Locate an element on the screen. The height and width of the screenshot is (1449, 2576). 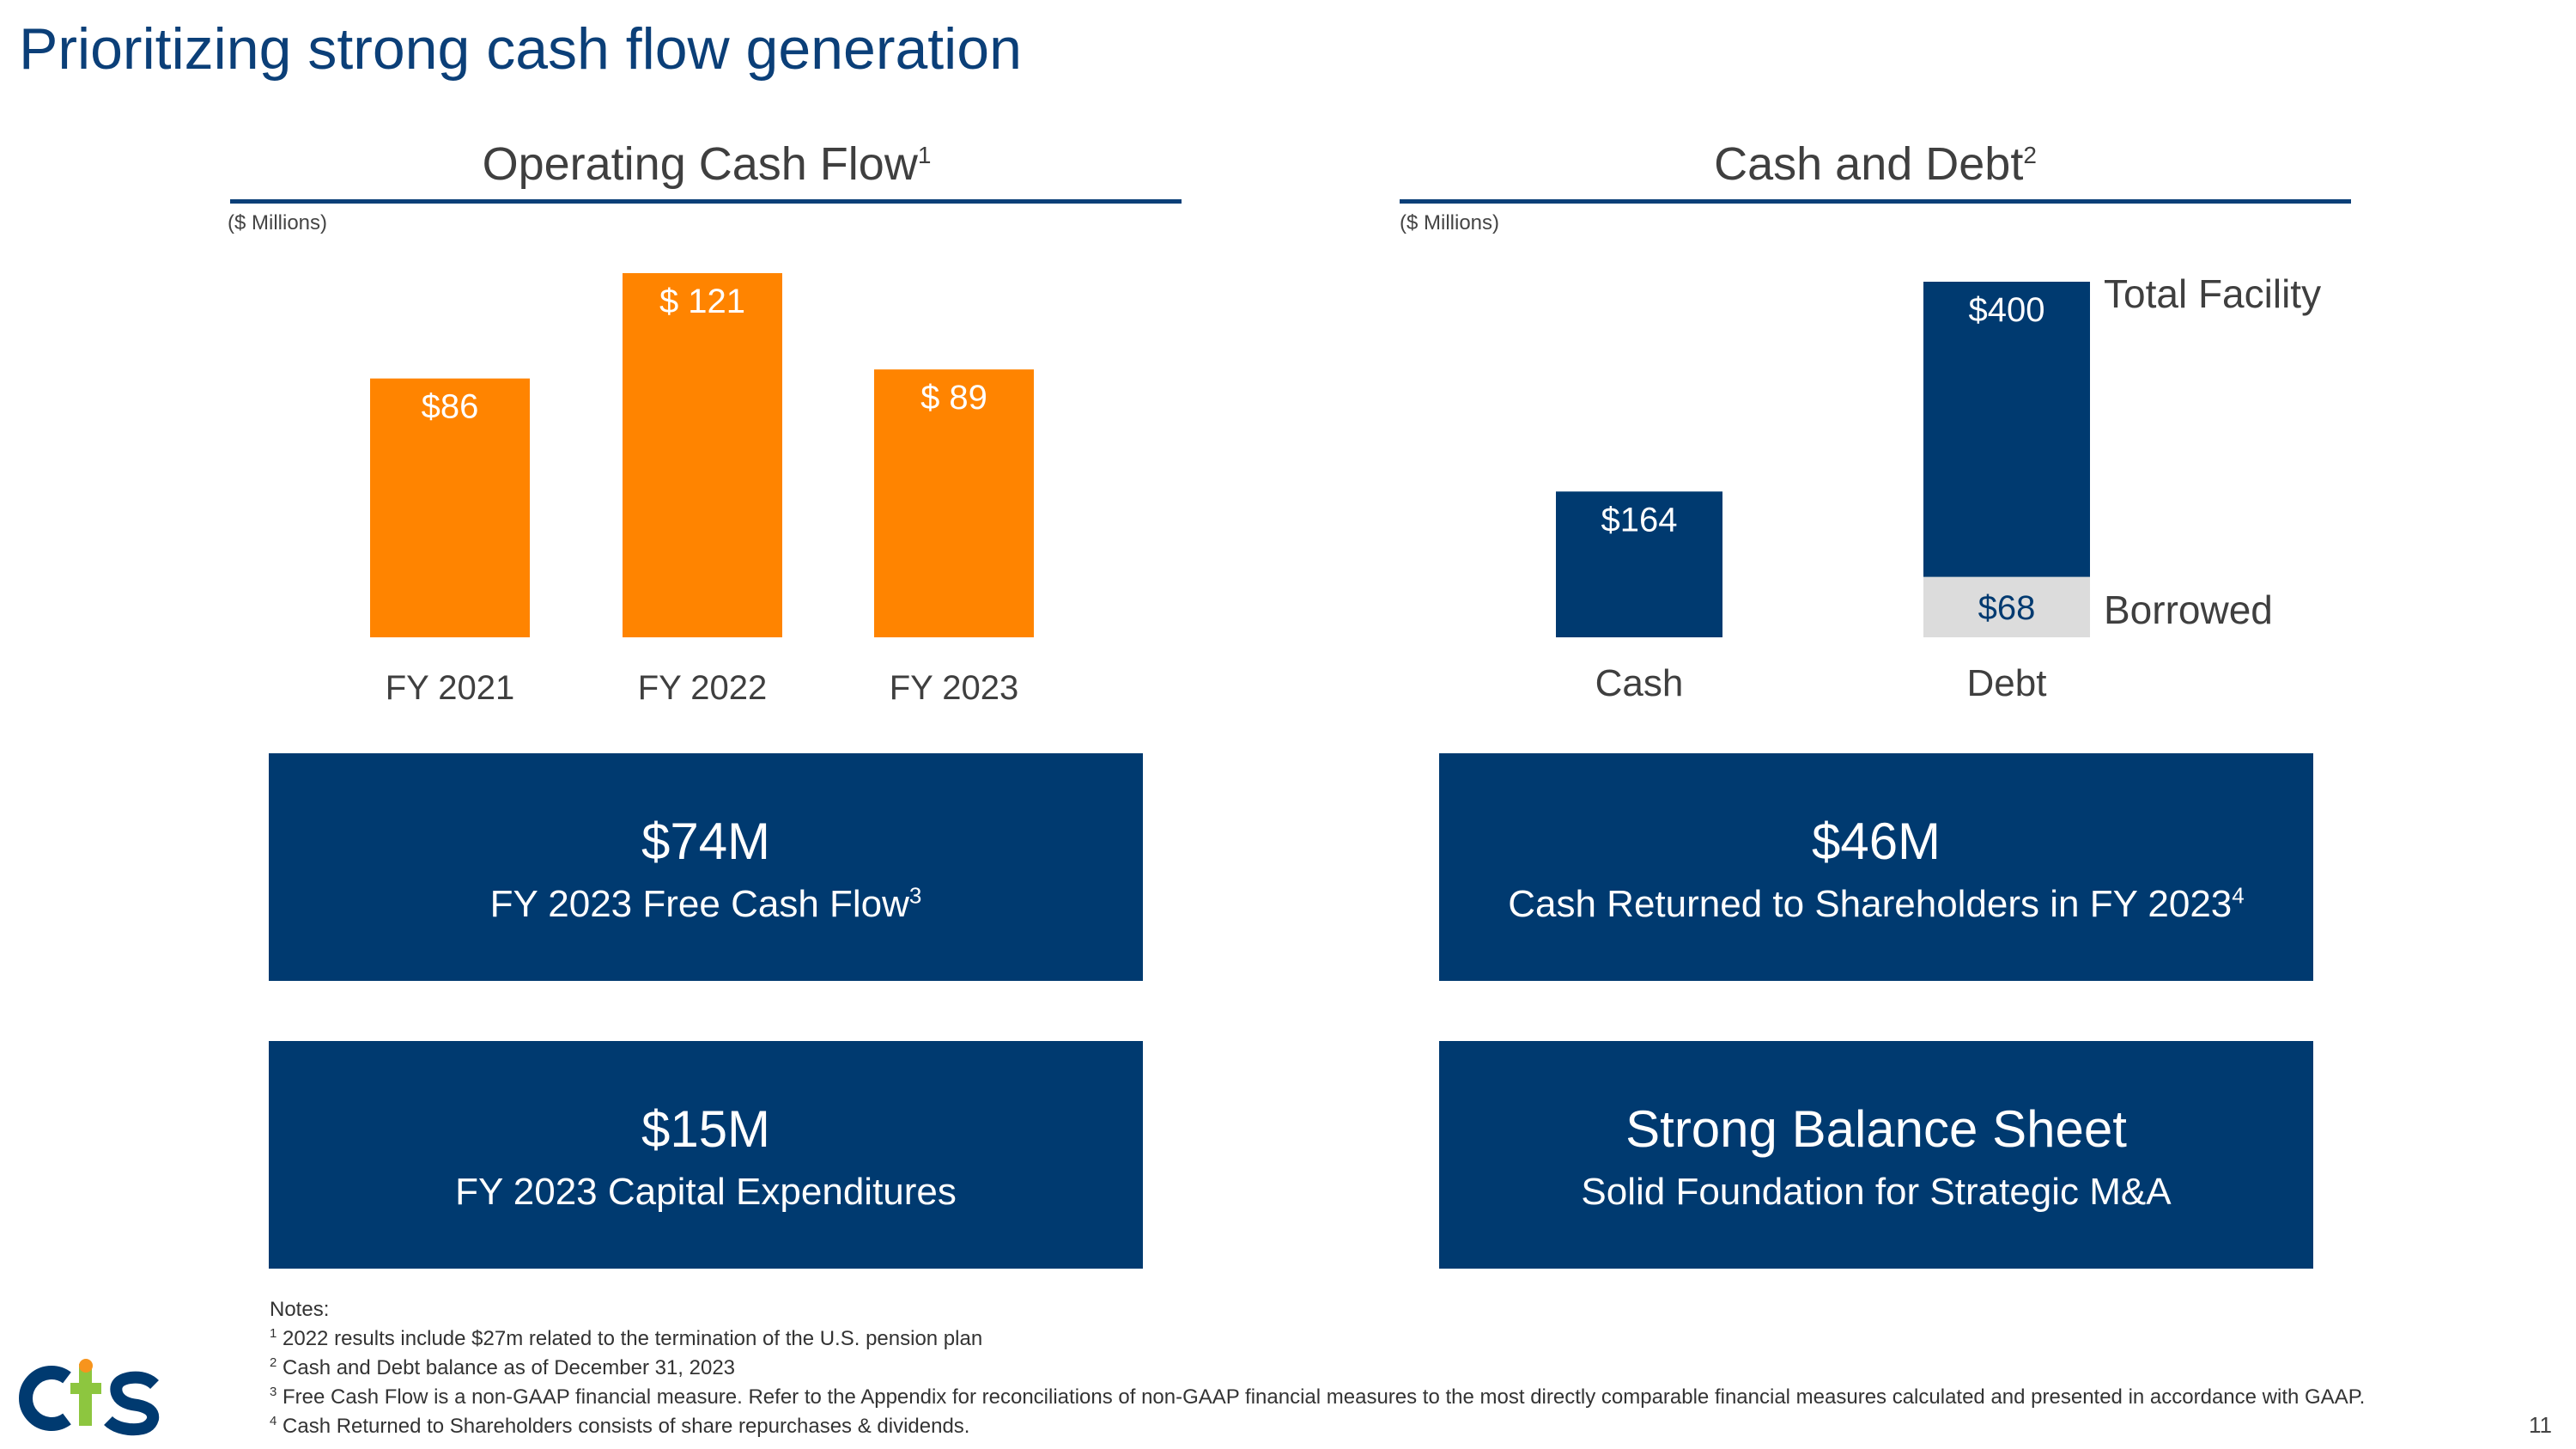
ocf-bar-value-label: $ 89 is located at coordinates (954, 398).